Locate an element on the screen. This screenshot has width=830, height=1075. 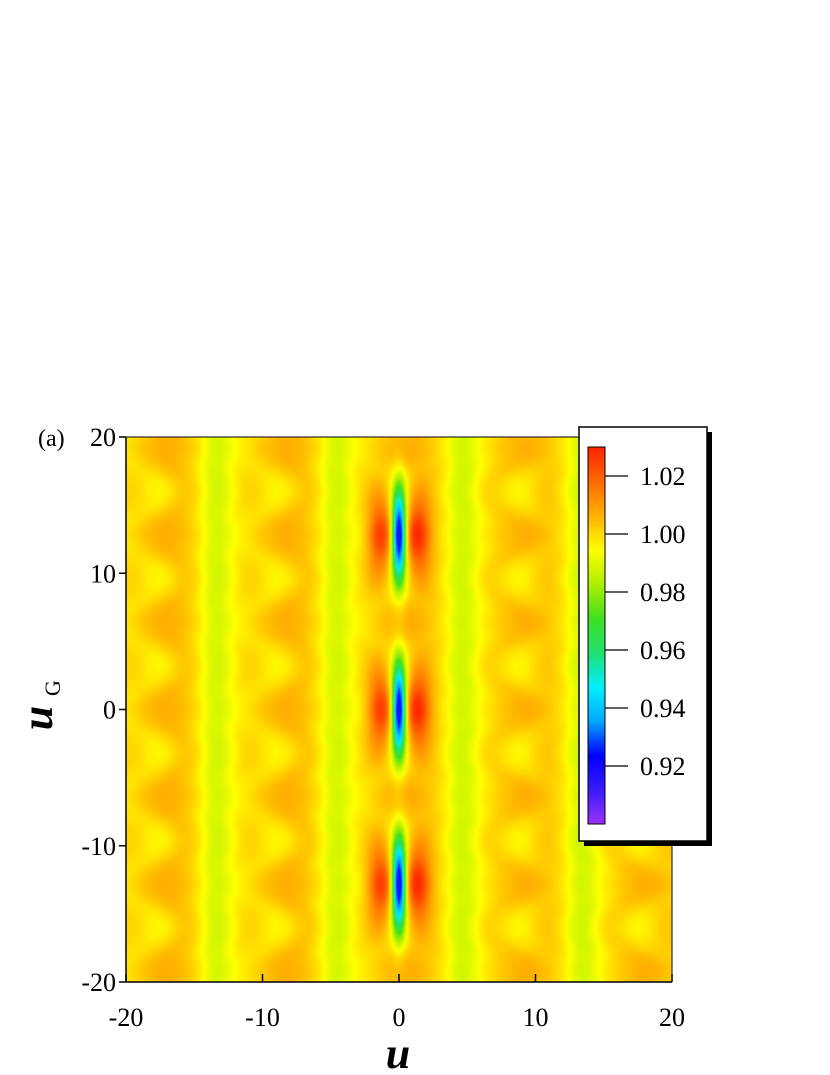
colorbar-legend: 1.02 1.00 0.98 0.96 0.94 0.92 is located at coordinates (645, 636).